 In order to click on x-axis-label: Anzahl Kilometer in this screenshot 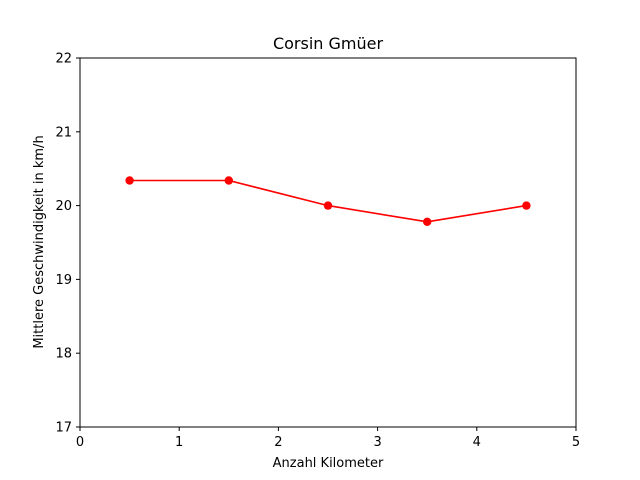, I will do `click(328, 463)`.